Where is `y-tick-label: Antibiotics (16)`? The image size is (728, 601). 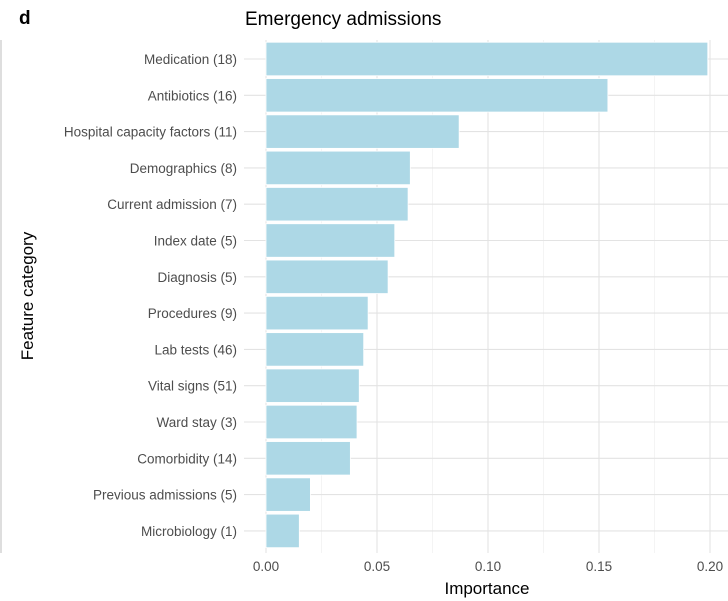
y-tick-label: Antibiotics (16) is located at coordinates (192, 95).